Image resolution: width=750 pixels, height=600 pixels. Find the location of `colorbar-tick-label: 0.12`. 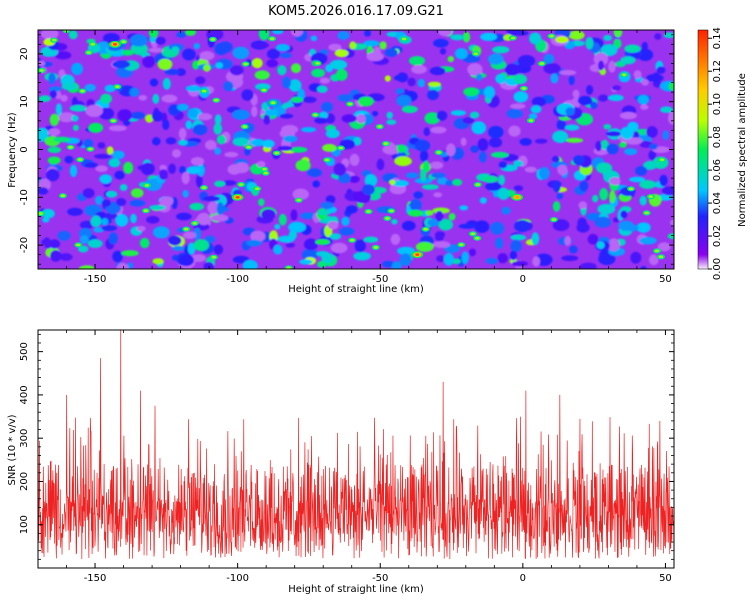

colorbar-tick-label: 0.12 is located at coordinates (717, 71).